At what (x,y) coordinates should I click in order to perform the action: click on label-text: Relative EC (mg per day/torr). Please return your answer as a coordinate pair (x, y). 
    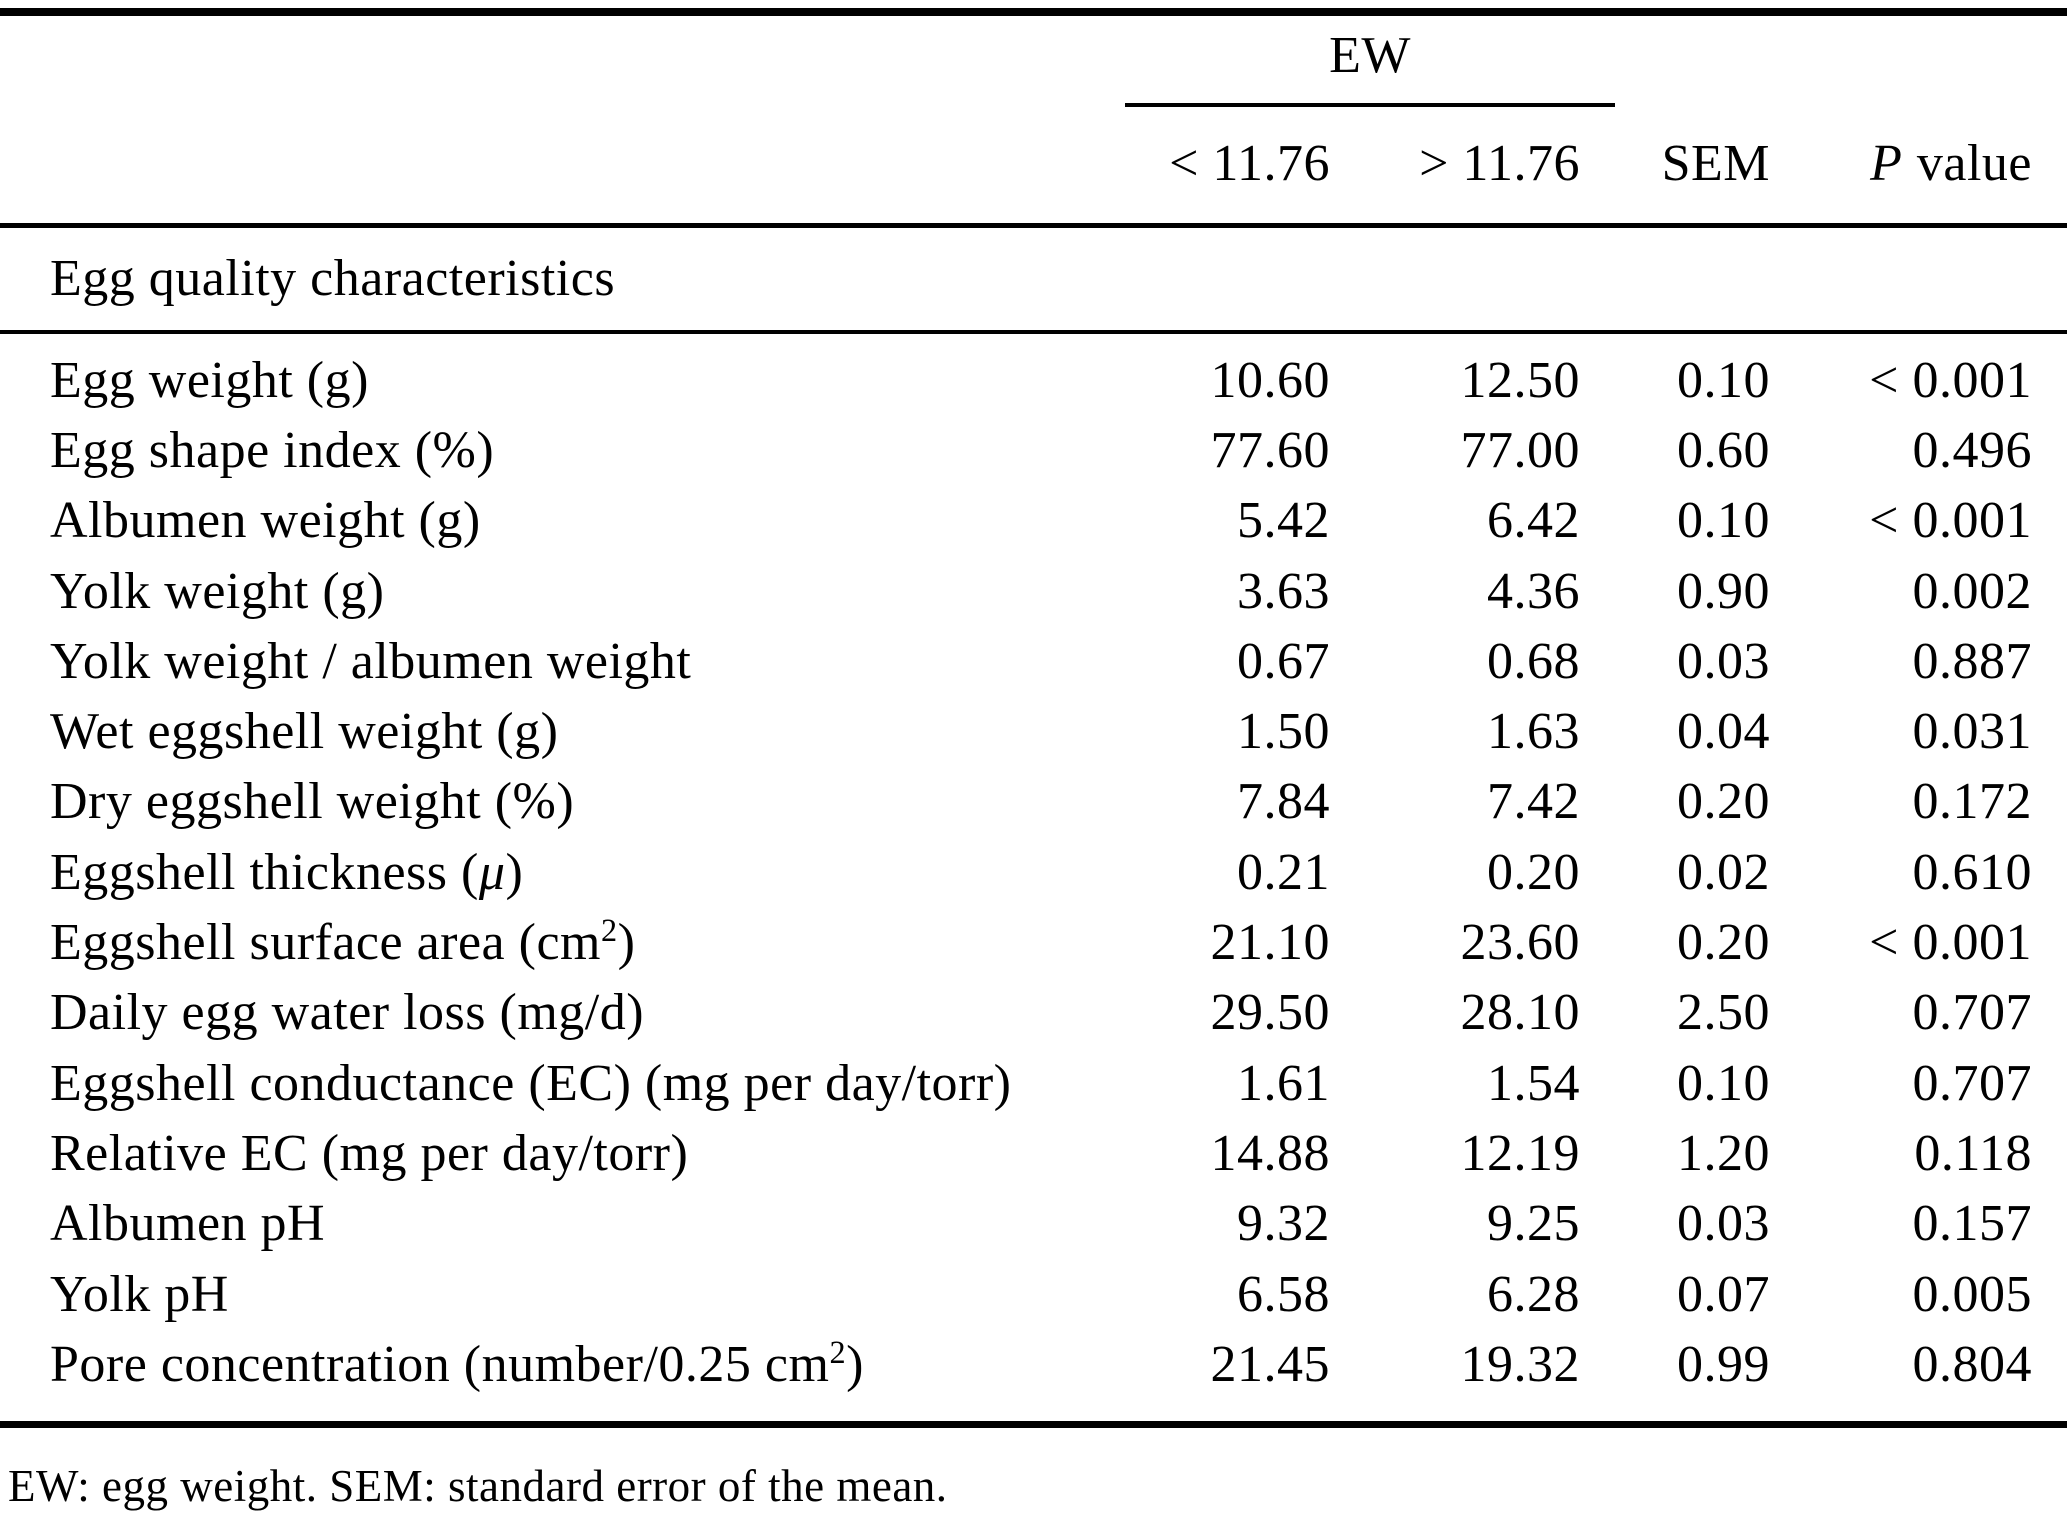
    Looking at the image, I should click on (369, 1153).